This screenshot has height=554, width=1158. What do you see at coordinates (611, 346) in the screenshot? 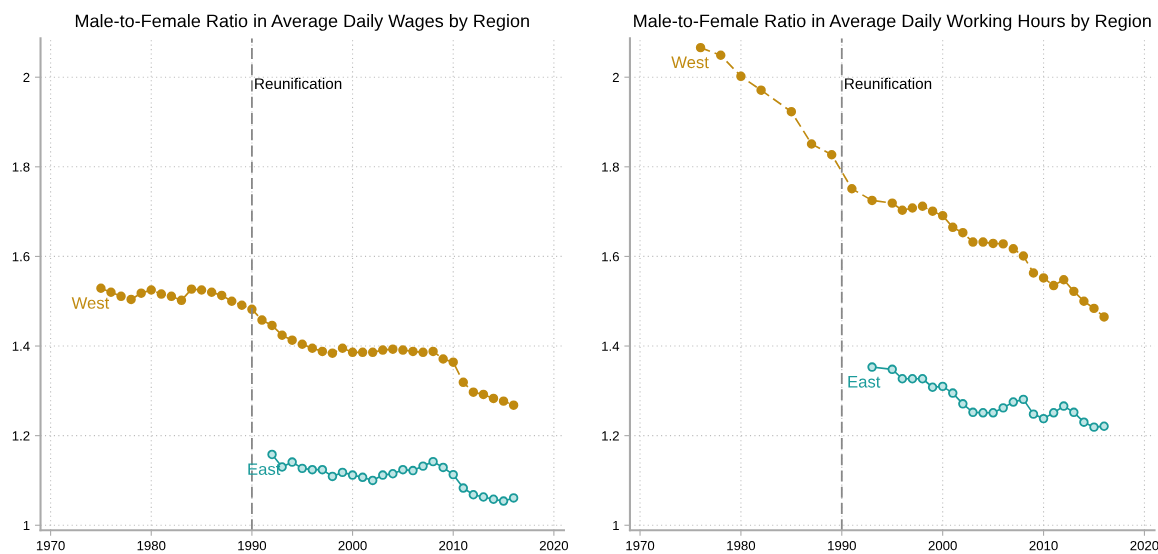
I see `y-tick-label: 1.4` at bounding box center [611, 346].